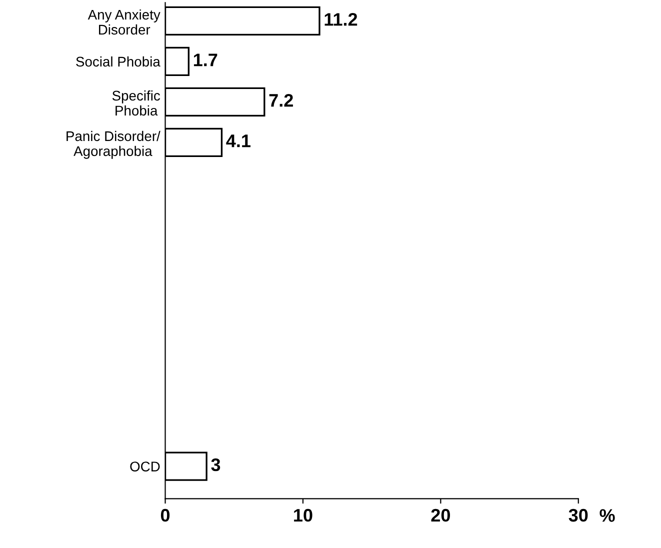 The width and height of the screenshot is (661, 548). I want to click on y-tick-label: Social Phobia, so click(118, 61).